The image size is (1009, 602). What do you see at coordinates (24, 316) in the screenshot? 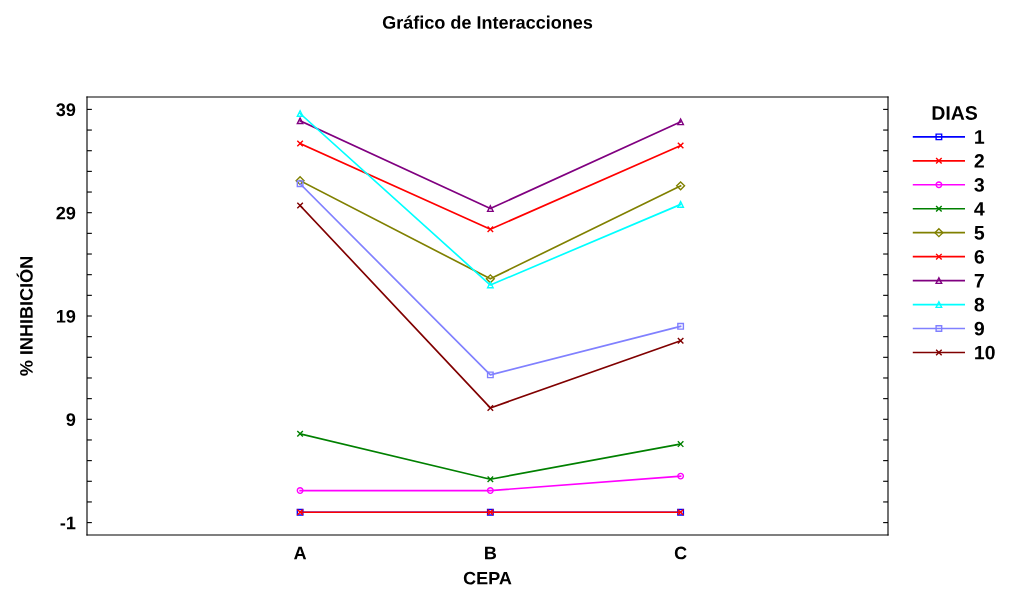
I see `y-axis-title: % INHIBICIÓN` at bounding box center [24, 316].